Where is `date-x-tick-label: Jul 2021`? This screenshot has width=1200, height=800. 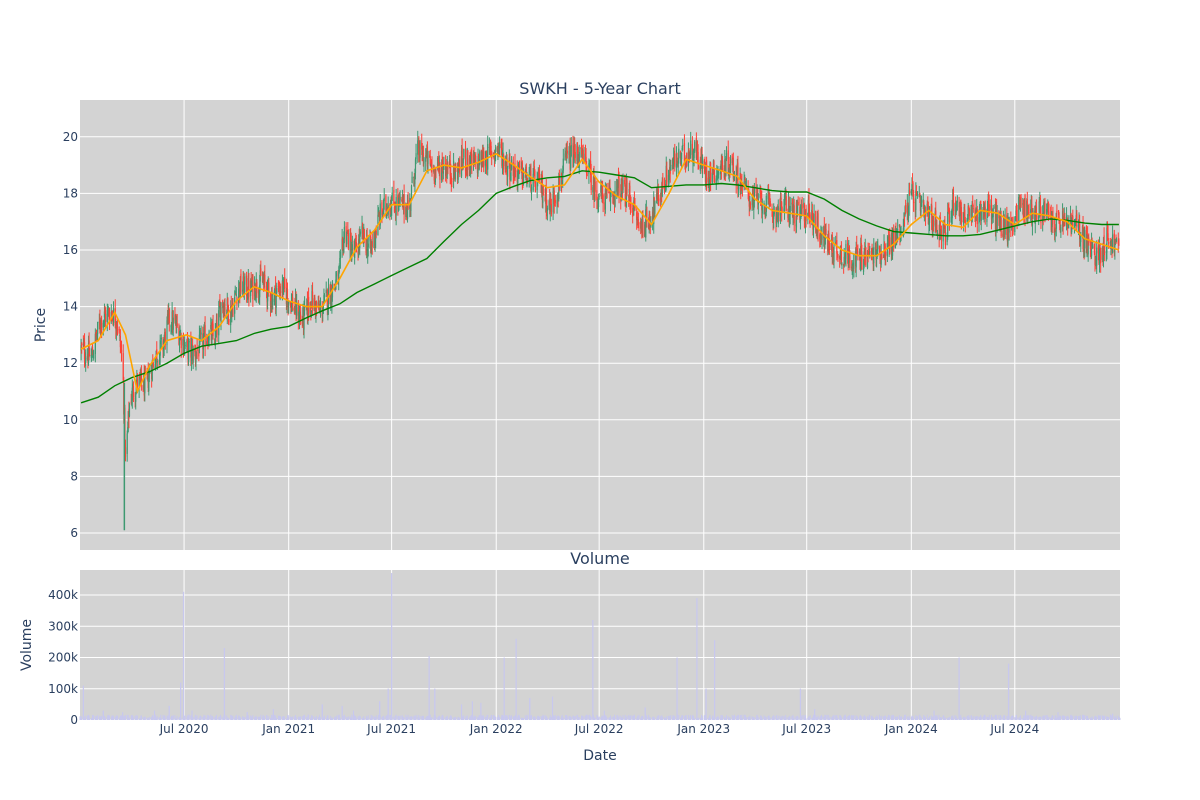 date-x-tick-label: Jul 2021 is located at coordinates (391, 729).